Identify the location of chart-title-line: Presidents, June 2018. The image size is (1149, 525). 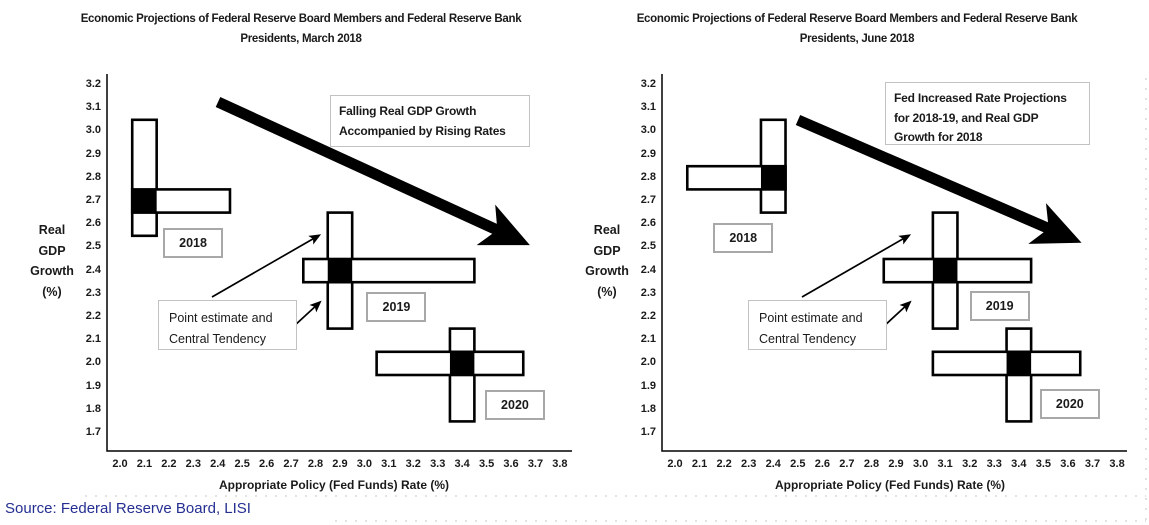
(857, 39).